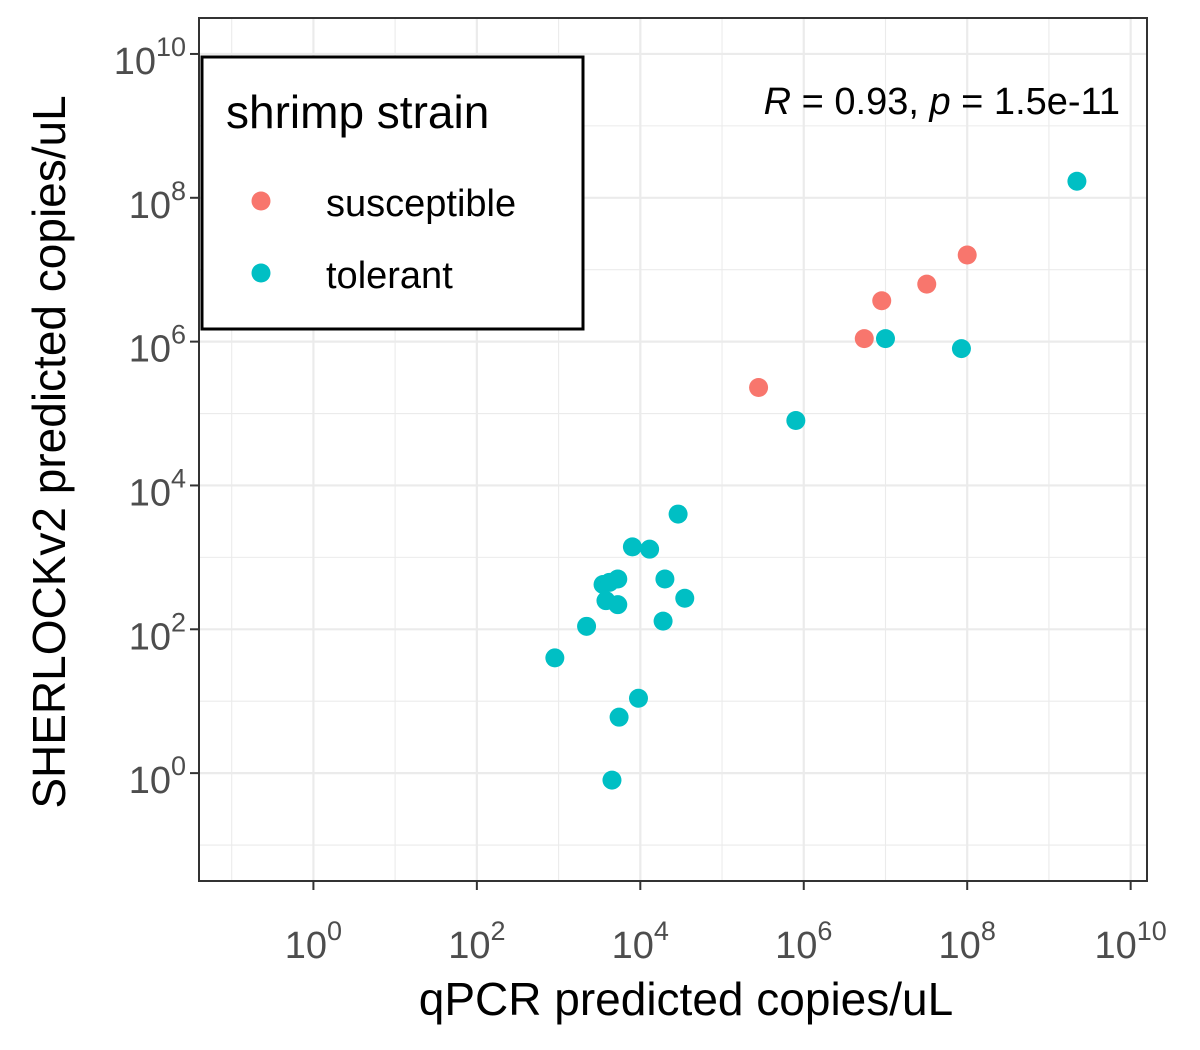  Describe the element at coordinates (389, 276) in the screenshot. I see `legend-label-tolerant: tolerant` at that location.